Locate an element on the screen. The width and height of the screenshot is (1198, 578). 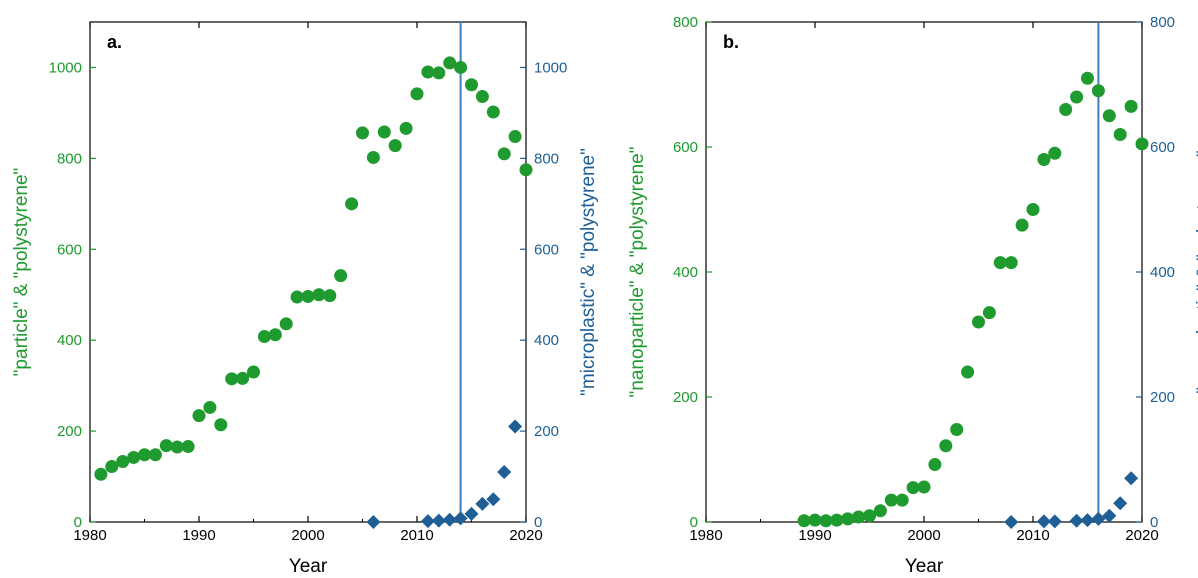
y-tick-label-left: 1000 is located at coordinates (65, 67).